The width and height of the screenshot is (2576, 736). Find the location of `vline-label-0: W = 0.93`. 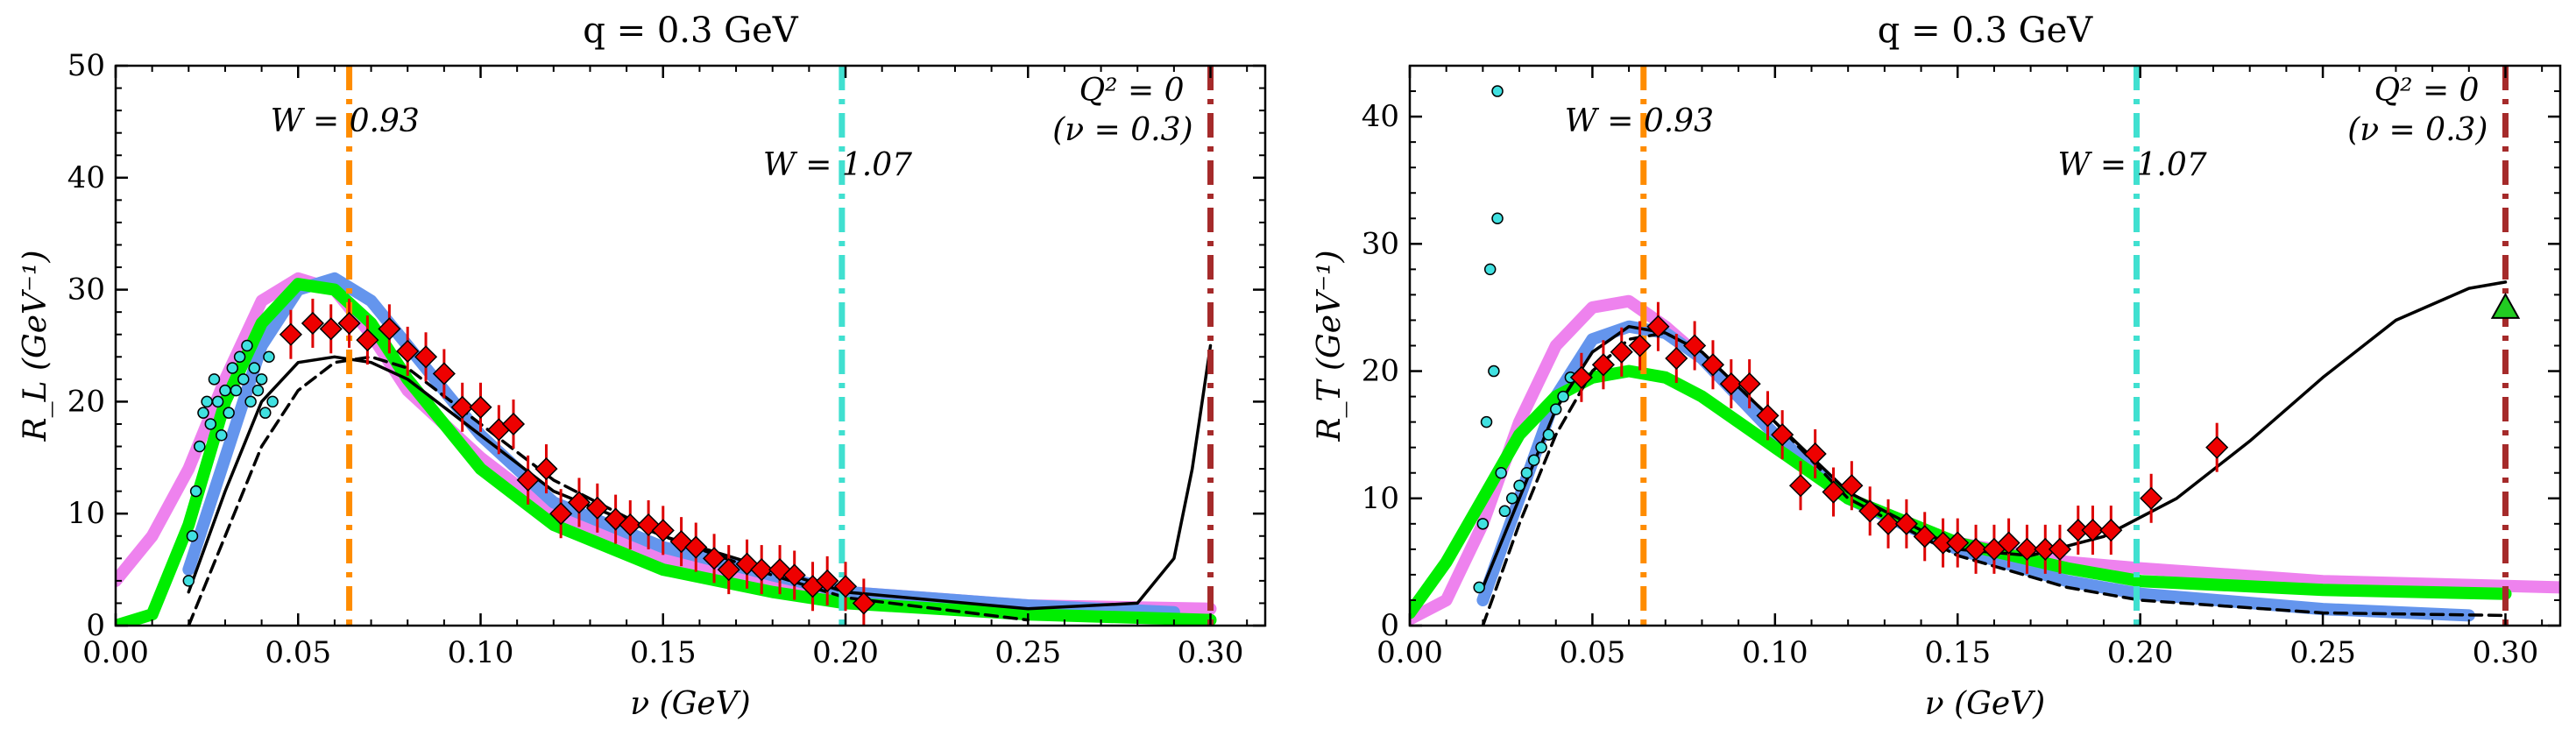

vline-label-0: W = 0.93 is located at coordinates (345, 121).